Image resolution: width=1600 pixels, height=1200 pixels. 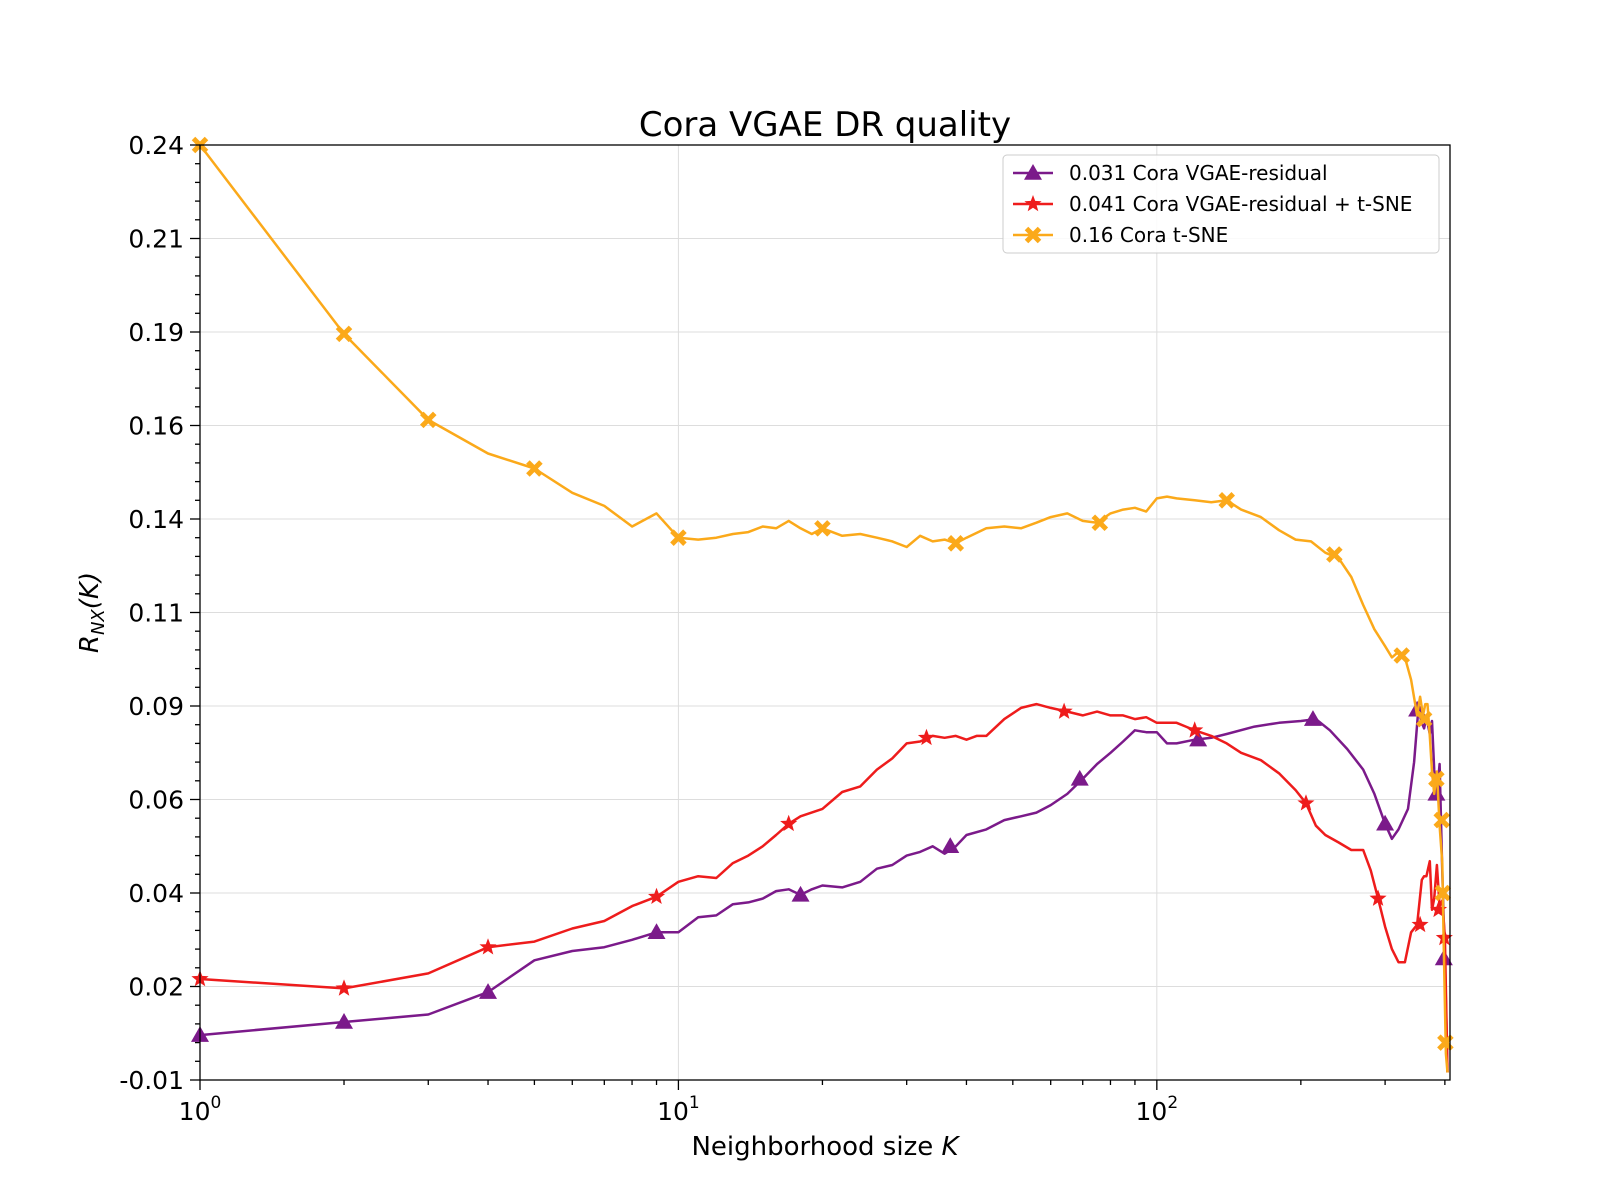 What do you see at coordinates (156, 426) in the screenshot?
I see `y-tick-label: 0.16` at bounding box center [156, 426].